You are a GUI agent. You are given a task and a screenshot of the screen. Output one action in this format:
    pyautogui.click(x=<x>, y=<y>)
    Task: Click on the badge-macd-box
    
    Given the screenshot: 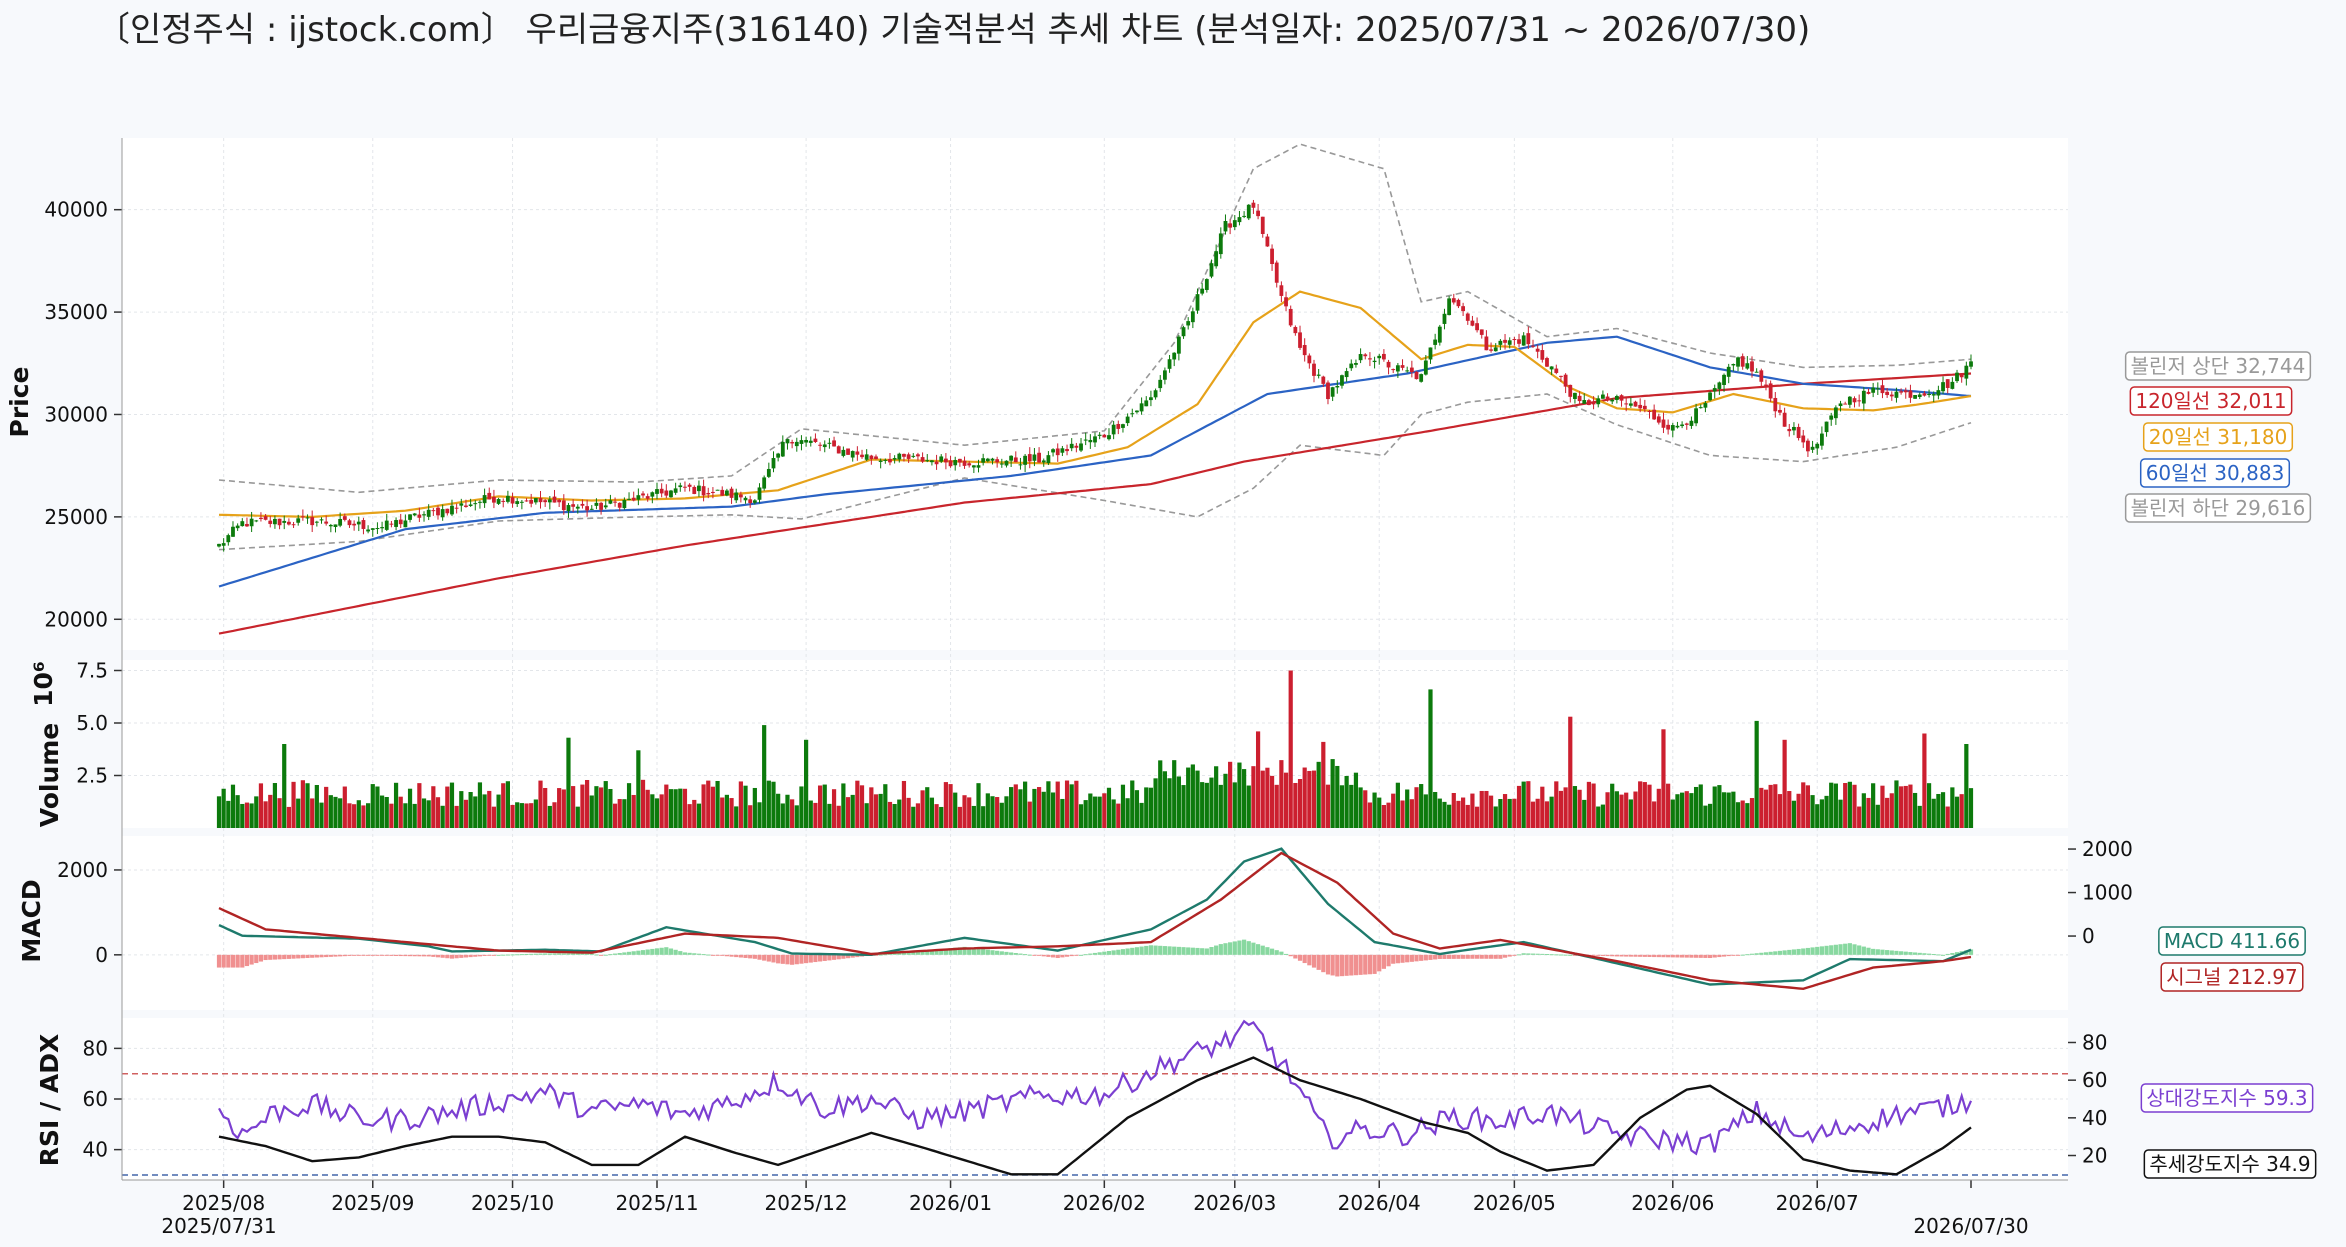 What is the action you would take?
    pyautogui.click(x=2232, y=941)
    